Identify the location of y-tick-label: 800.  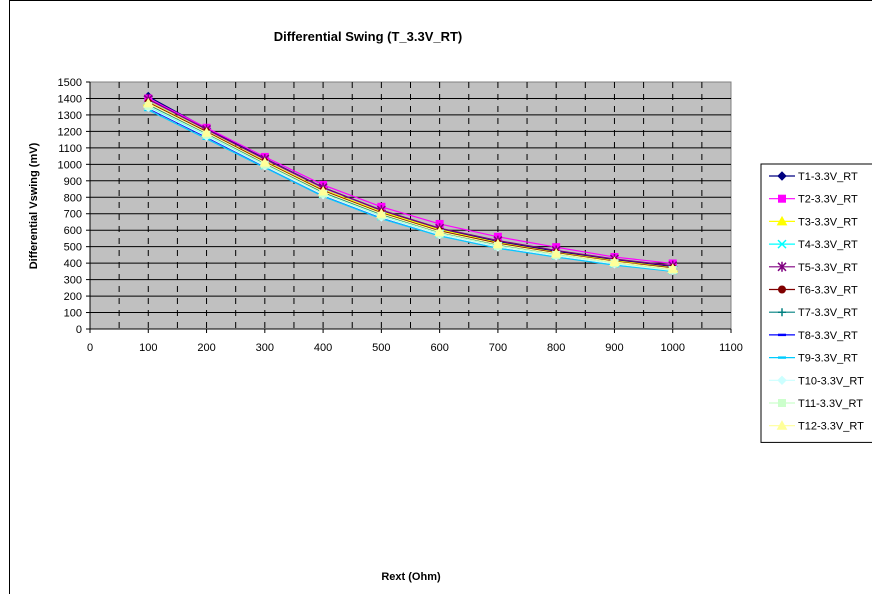
(73, 198).